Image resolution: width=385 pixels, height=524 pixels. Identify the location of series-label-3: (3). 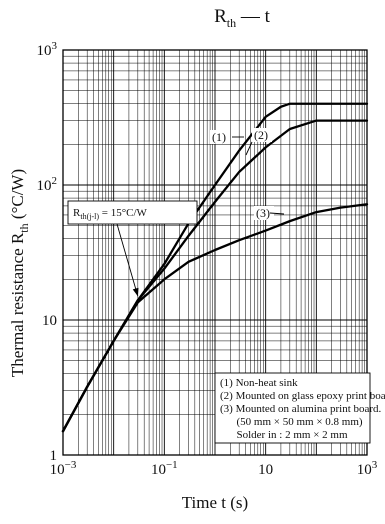
(263, 213).